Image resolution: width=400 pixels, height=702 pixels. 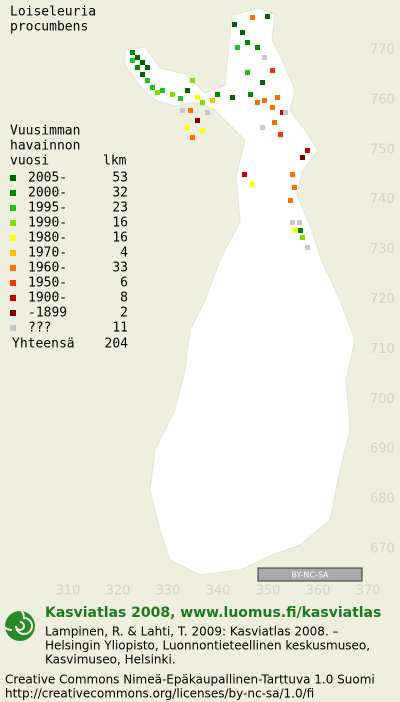 I want to click on legend-count-heading: lkm, so click(x=115, y=161).